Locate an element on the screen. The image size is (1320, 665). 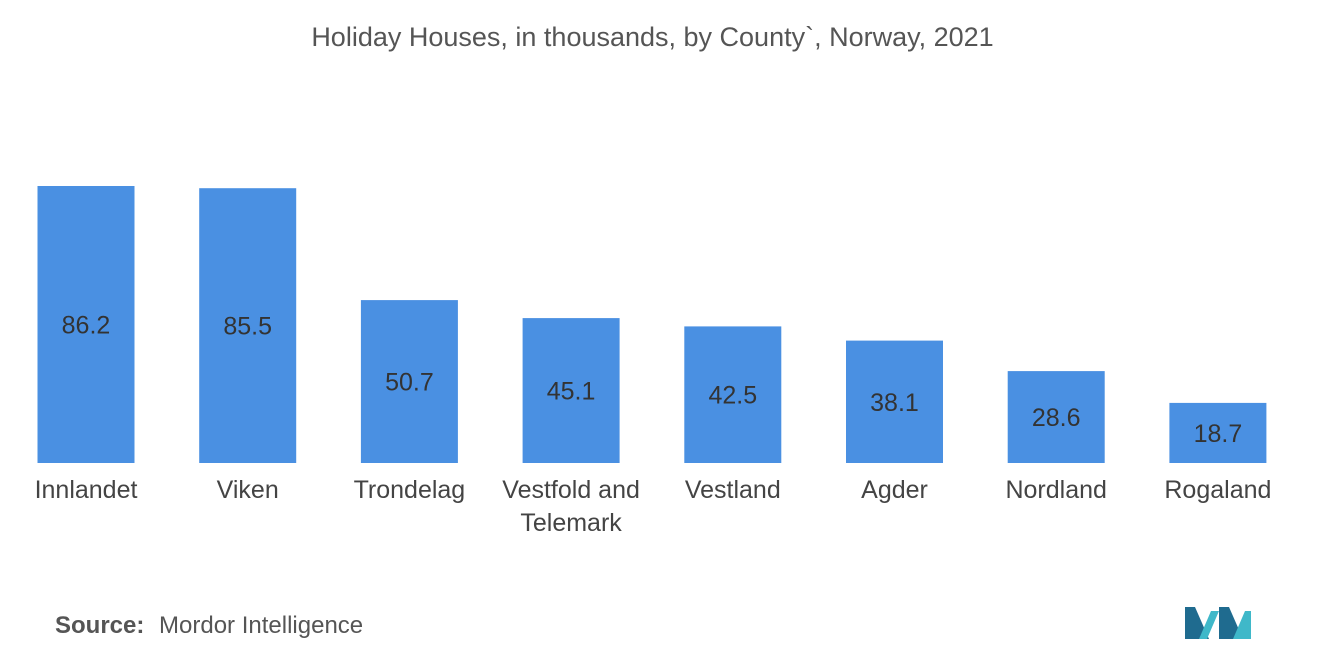
bar-trondelag is located at coordinates (409, 381).